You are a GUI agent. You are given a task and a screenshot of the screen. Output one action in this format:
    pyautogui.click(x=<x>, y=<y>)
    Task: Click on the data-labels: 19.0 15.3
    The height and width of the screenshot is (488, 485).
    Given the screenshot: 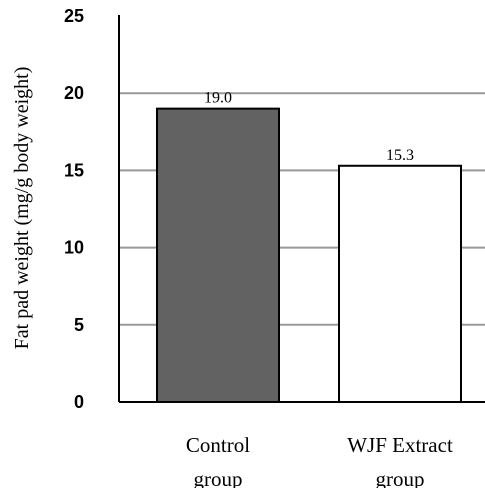 What is the action you would take?
    pyautogui.click(x=309, y=127)
    